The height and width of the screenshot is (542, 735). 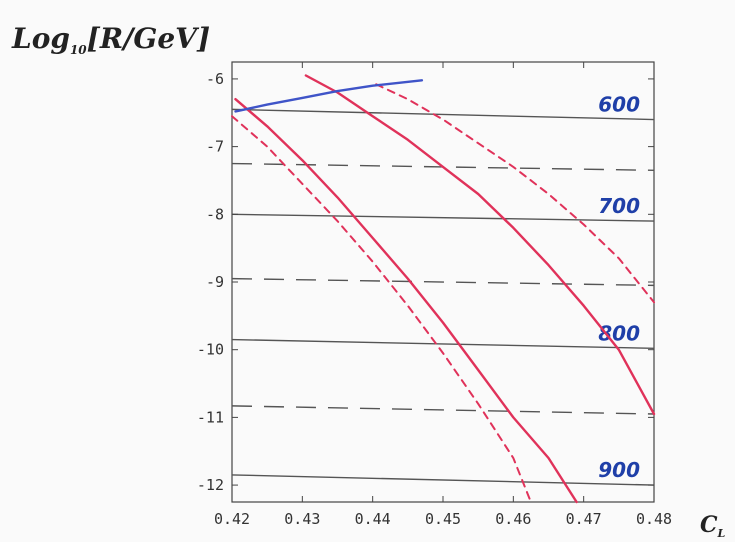 I want to click on x-tick-label: 0.46, so click(x=513, y=519).